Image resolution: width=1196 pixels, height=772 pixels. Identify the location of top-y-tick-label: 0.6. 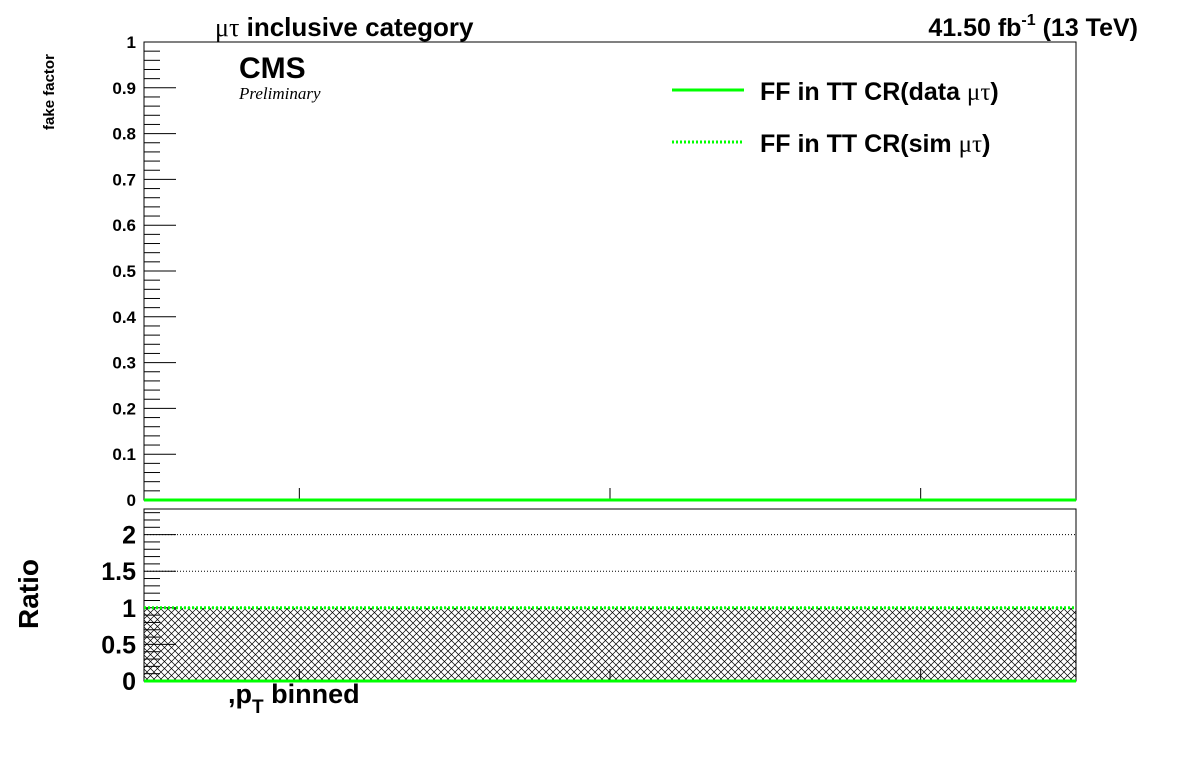
(124, 225).